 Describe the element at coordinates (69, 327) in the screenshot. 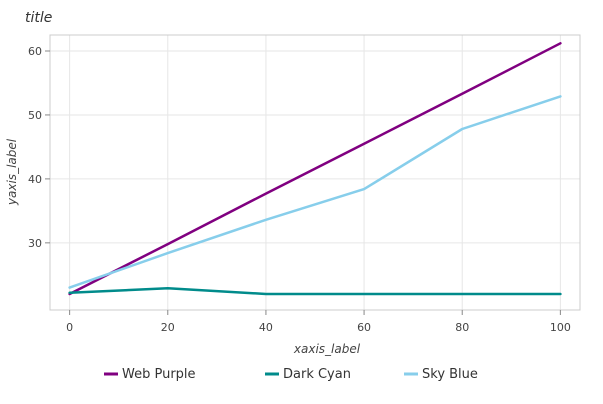

I see `x-tick-label: 0` at that location.